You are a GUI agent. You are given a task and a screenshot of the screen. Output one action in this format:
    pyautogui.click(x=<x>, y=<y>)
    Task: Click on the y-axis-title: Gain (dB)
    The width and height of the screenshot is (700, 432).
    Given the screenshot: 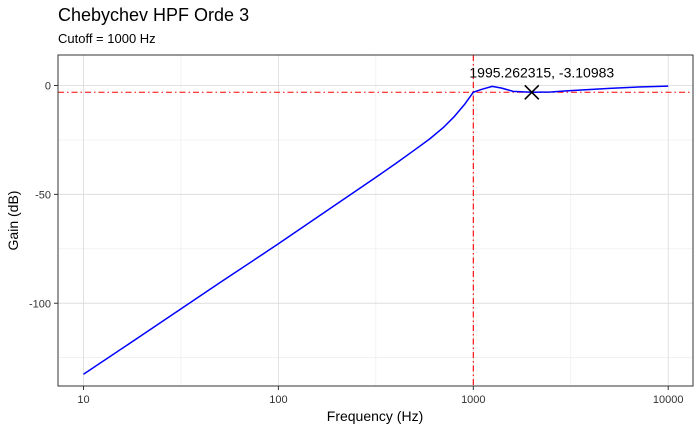 What is the action you would take?
    pyautogui.click(x=13, y=221)
    